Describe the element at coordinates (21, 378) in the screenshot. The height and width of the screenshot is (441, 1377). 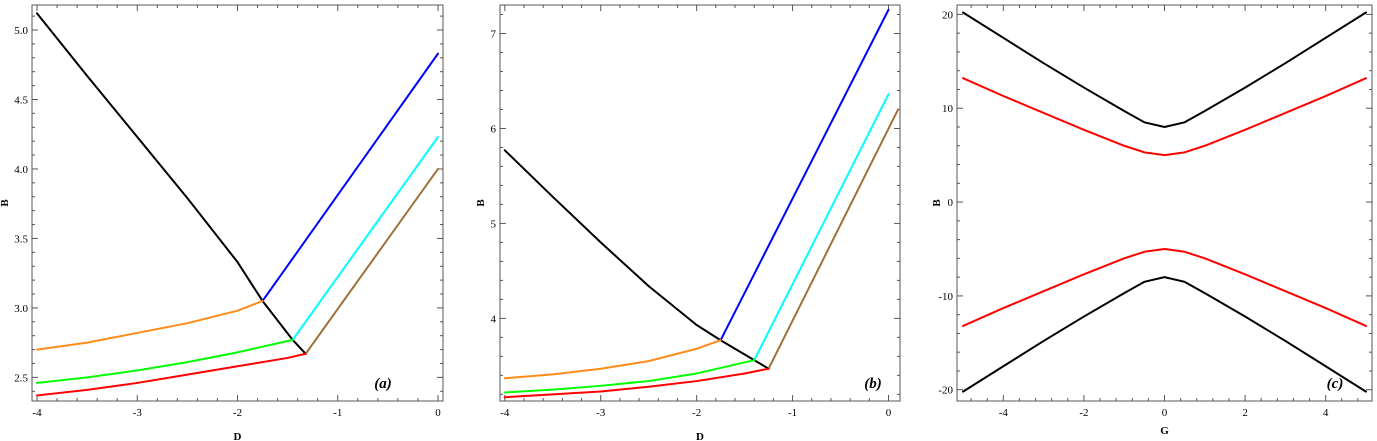
I see `y-tick-label: 2.5` at that location.